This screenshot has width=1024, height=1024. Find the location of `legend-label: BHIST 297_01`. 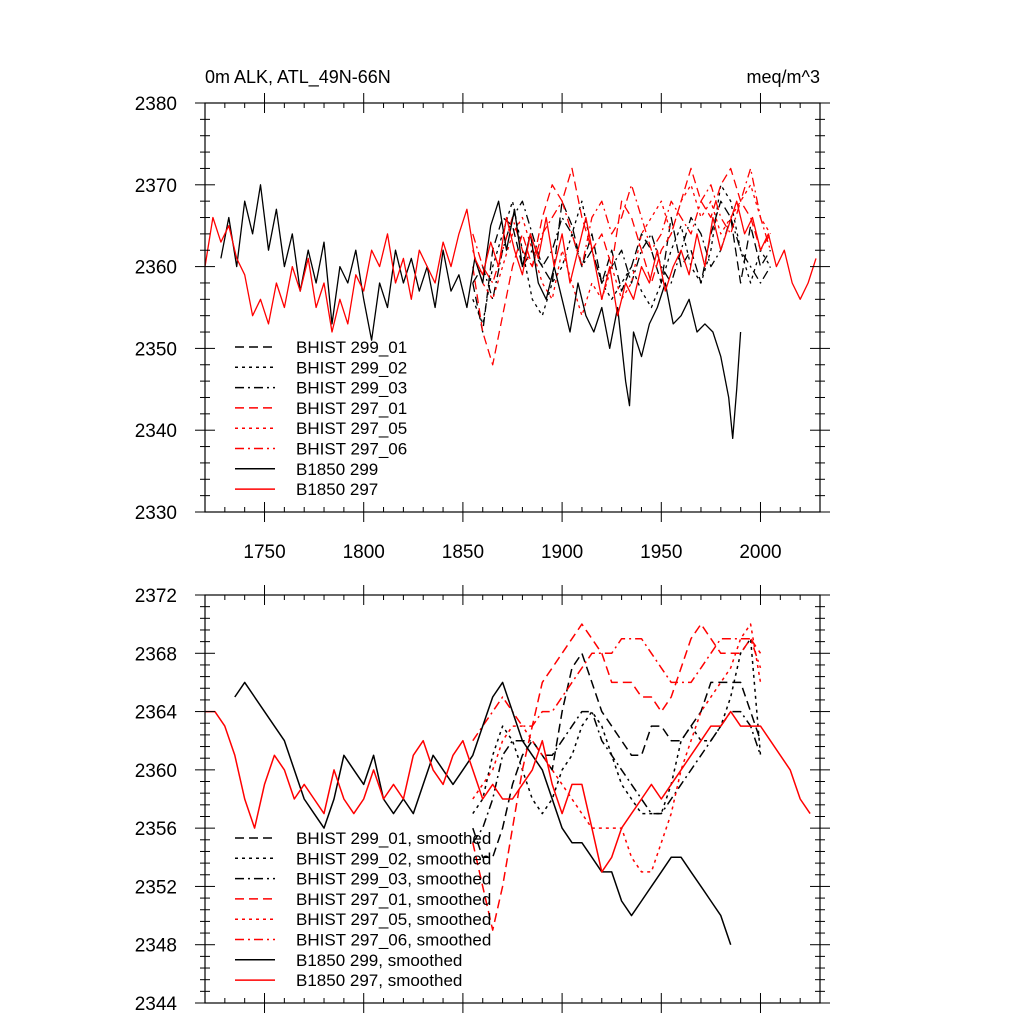

legend-label: BHIST 297_01 is located at coordinates (351, 408).